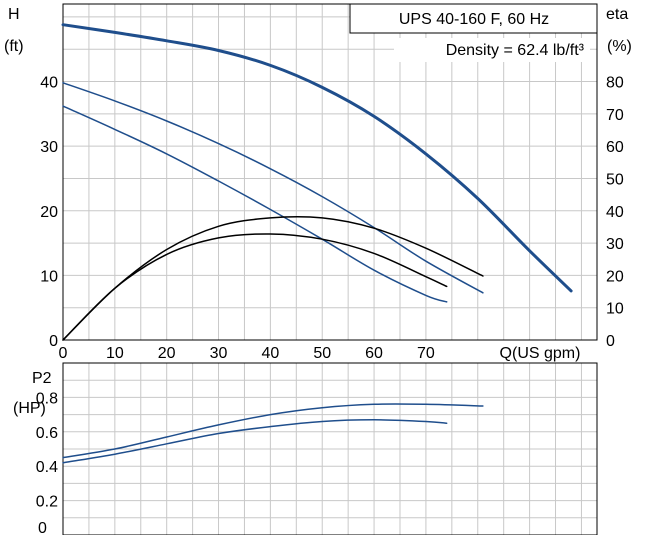 The height and width of the screenshot is (535, 649). I want to click on chart-title: UPS 40-160 F, 60 Hz, so click(474, 19).